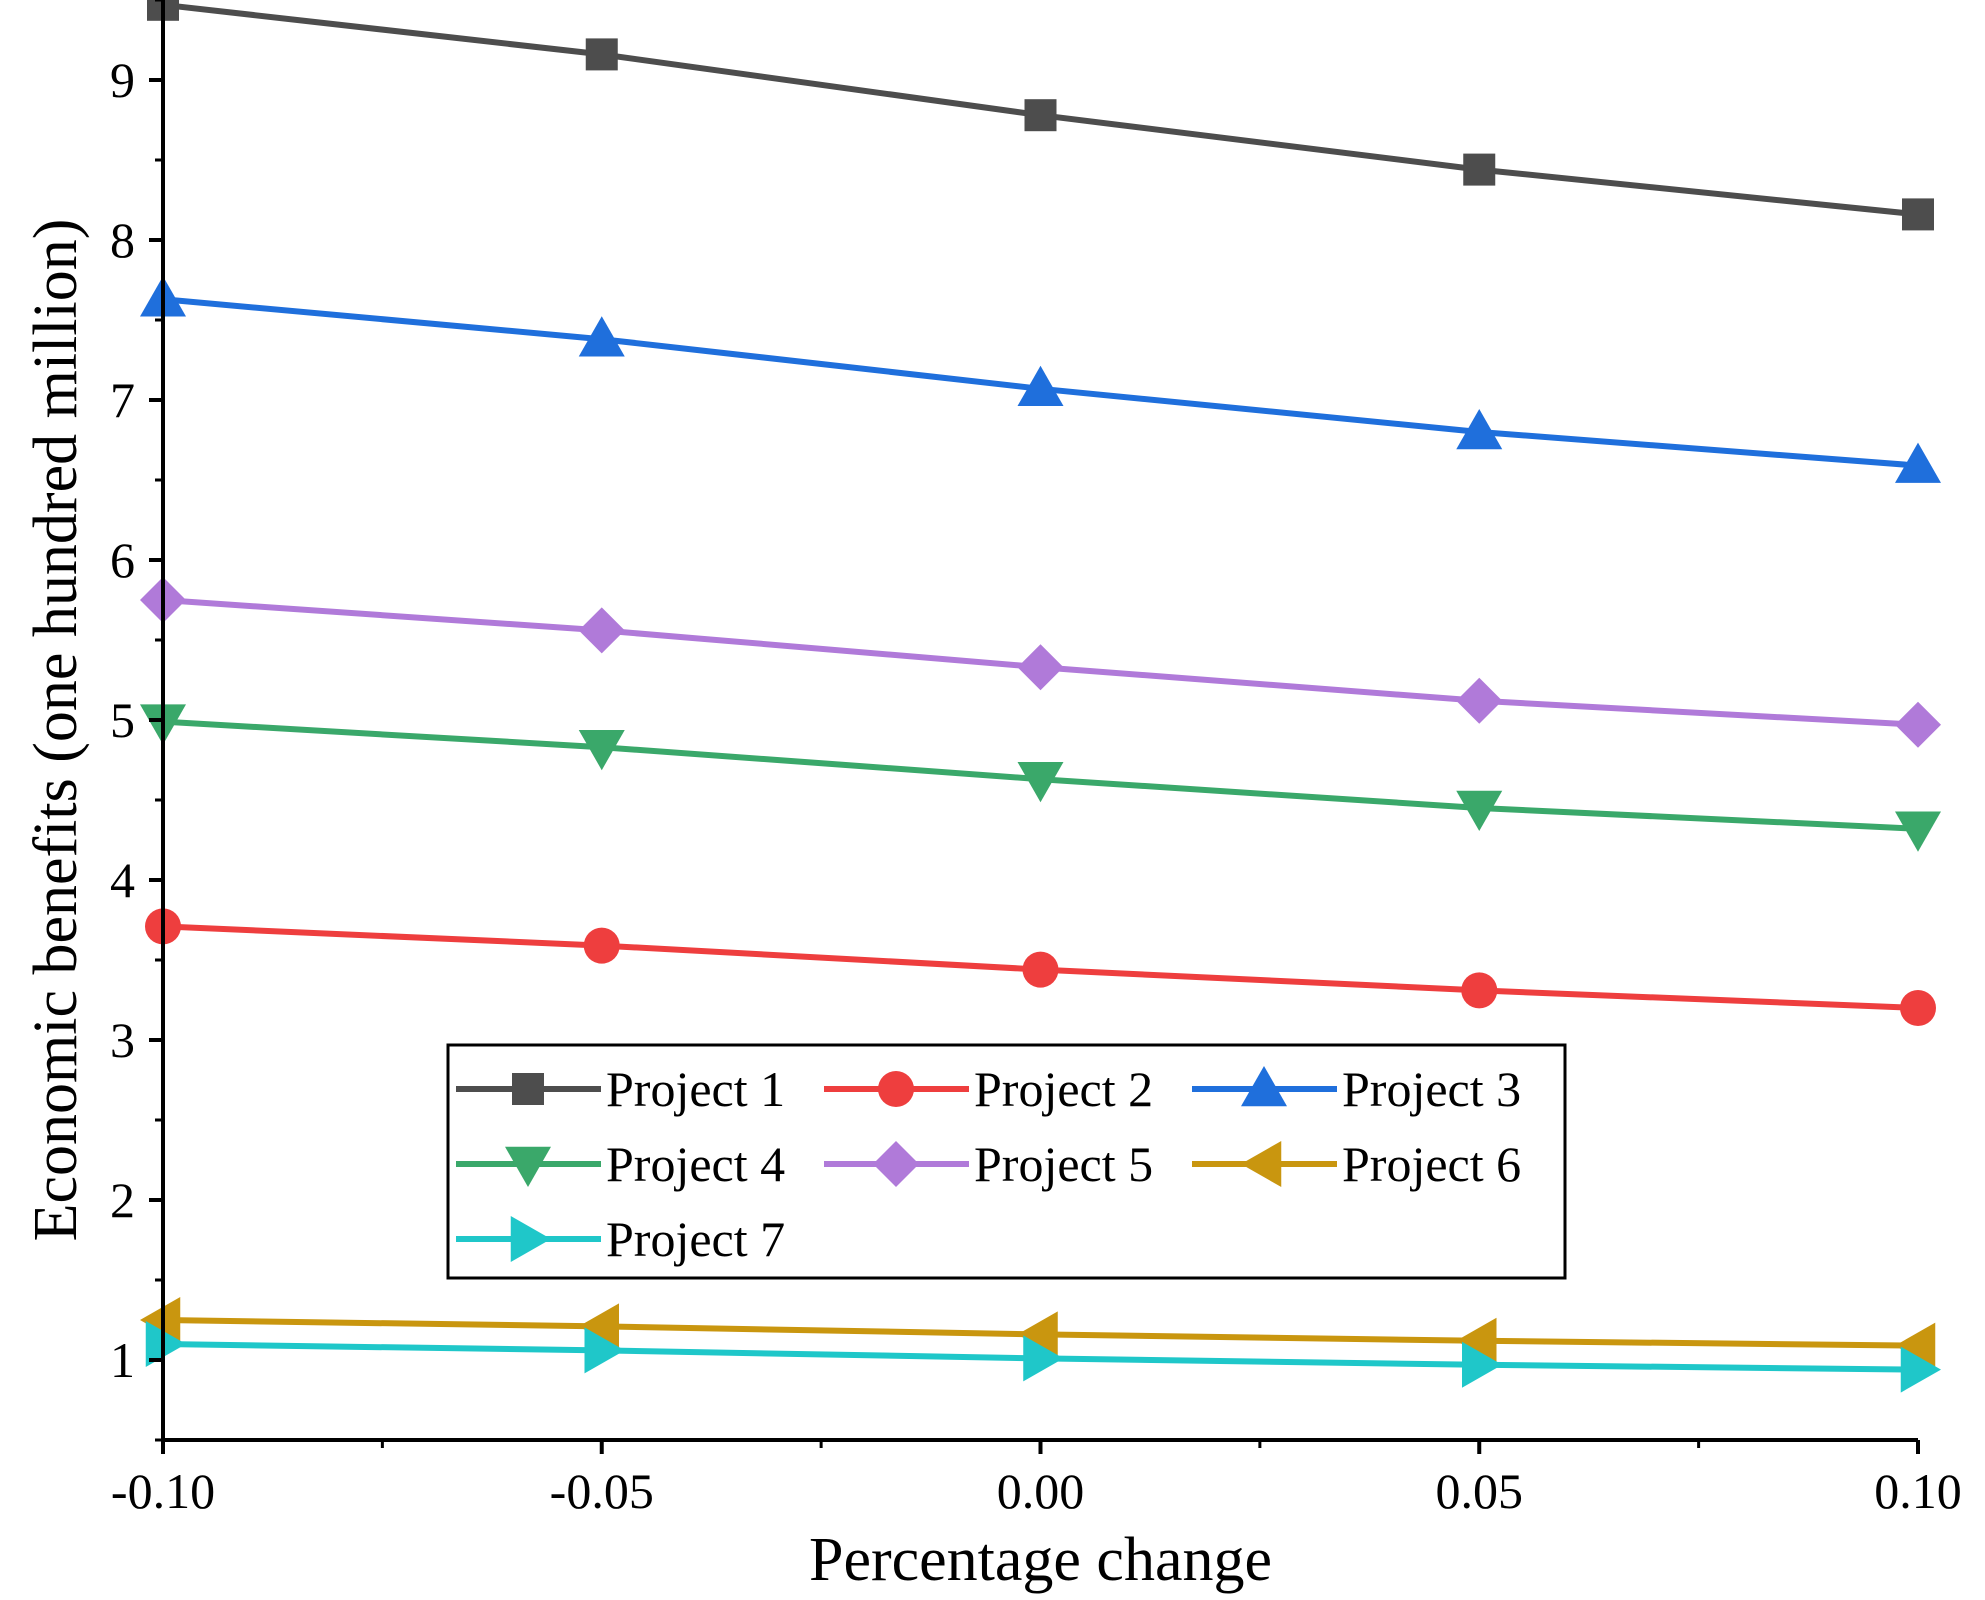 The width and height of the screenshot is (1985, 1600). I want to click on legend-label: Project 5, so click(1063, 1164).